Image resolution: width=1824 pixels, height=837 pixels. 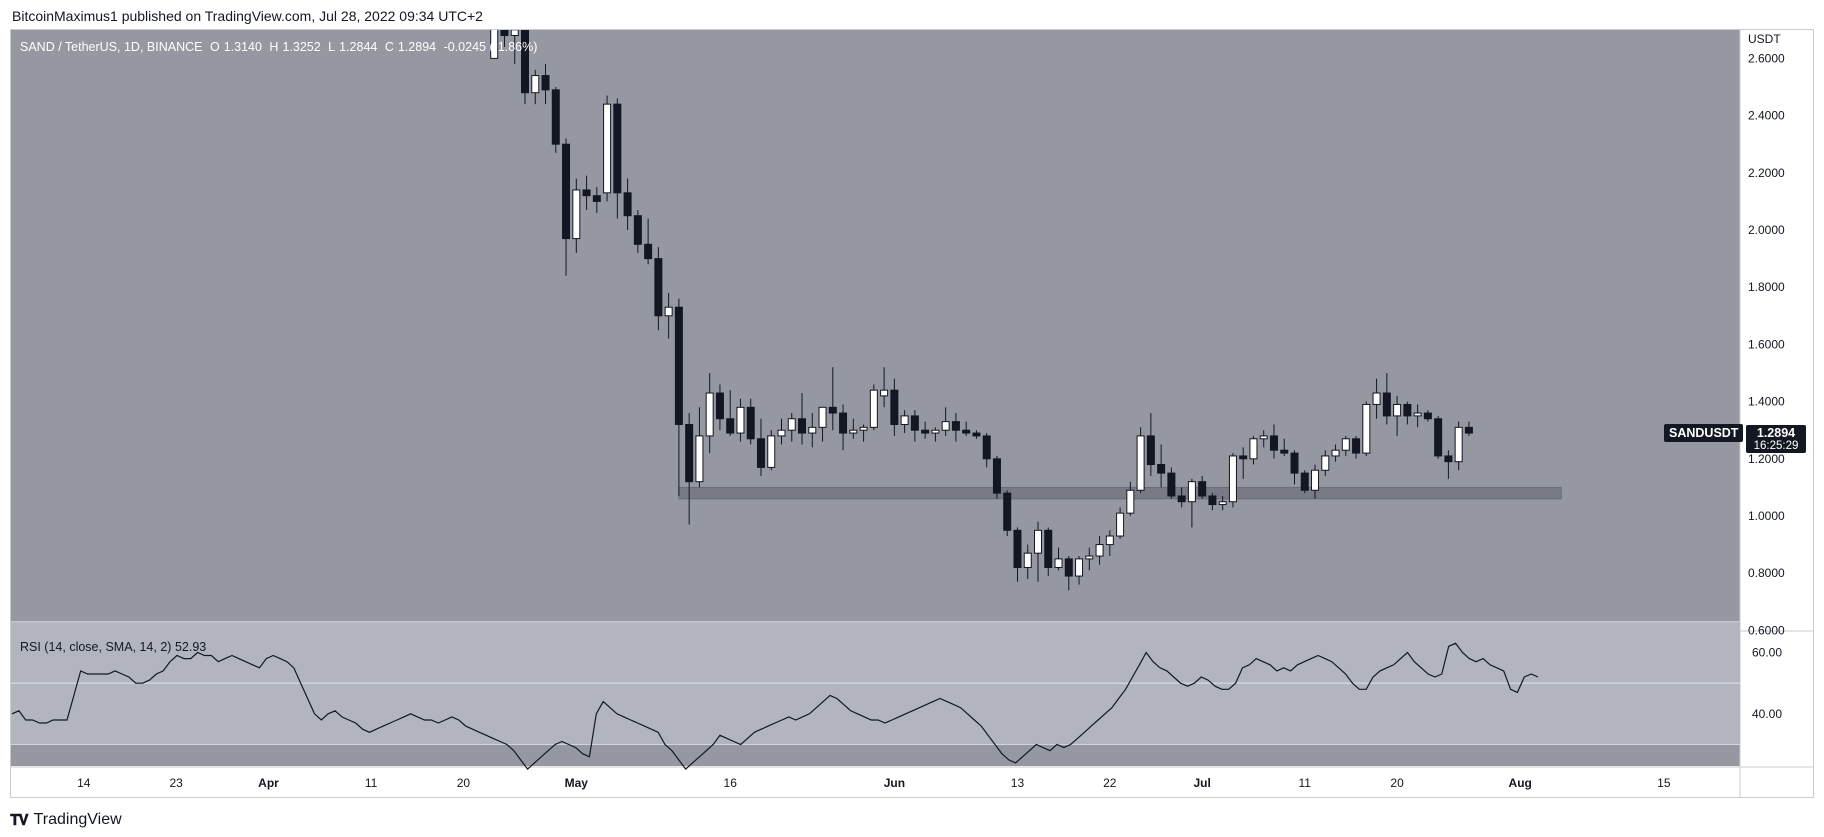 What do you see at coordinates (96, 647) in the screenshot?
I see `rsi-legend-label: RSI (14, close, SMA, 14, 2)` at bounding box center [96, 647].